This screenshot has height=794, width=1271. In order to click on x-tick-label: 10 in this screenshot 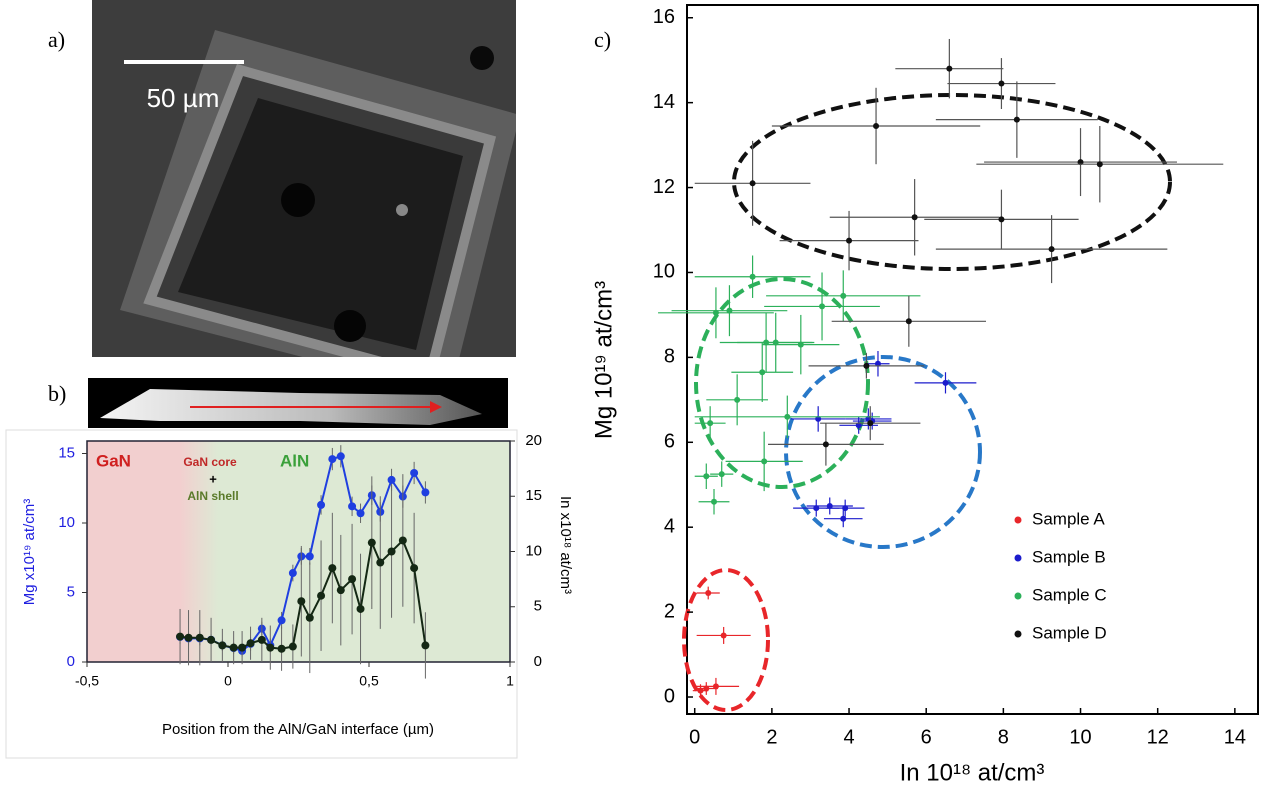, I will do `click(1080, 737)`.